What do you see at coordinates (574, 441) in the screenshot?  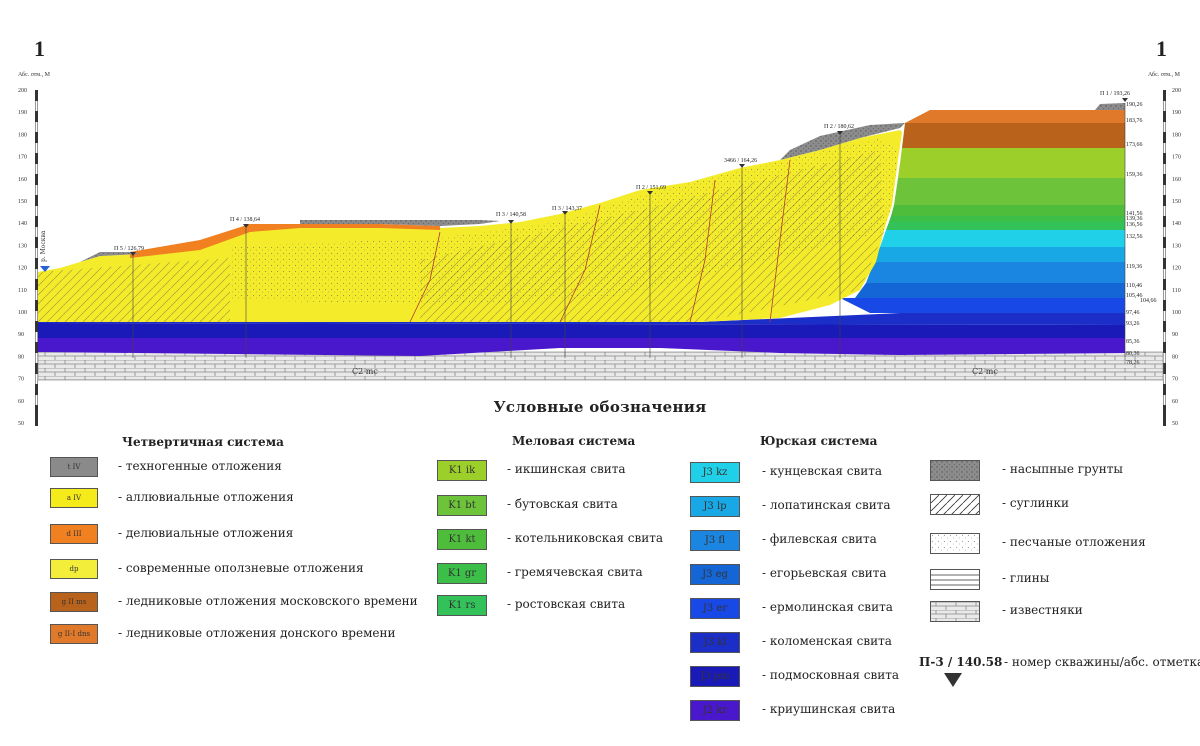 I see `legend-group-title: Меловая система` at bounding box center [574, 441].